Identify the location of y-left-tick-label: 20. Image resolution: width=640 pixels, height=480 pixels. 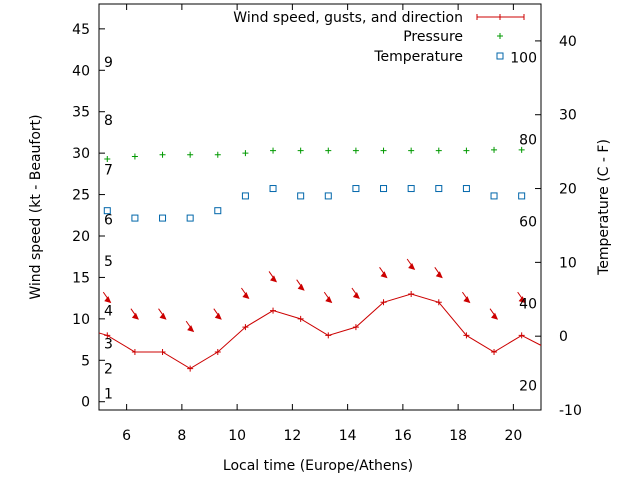
(81, 237).